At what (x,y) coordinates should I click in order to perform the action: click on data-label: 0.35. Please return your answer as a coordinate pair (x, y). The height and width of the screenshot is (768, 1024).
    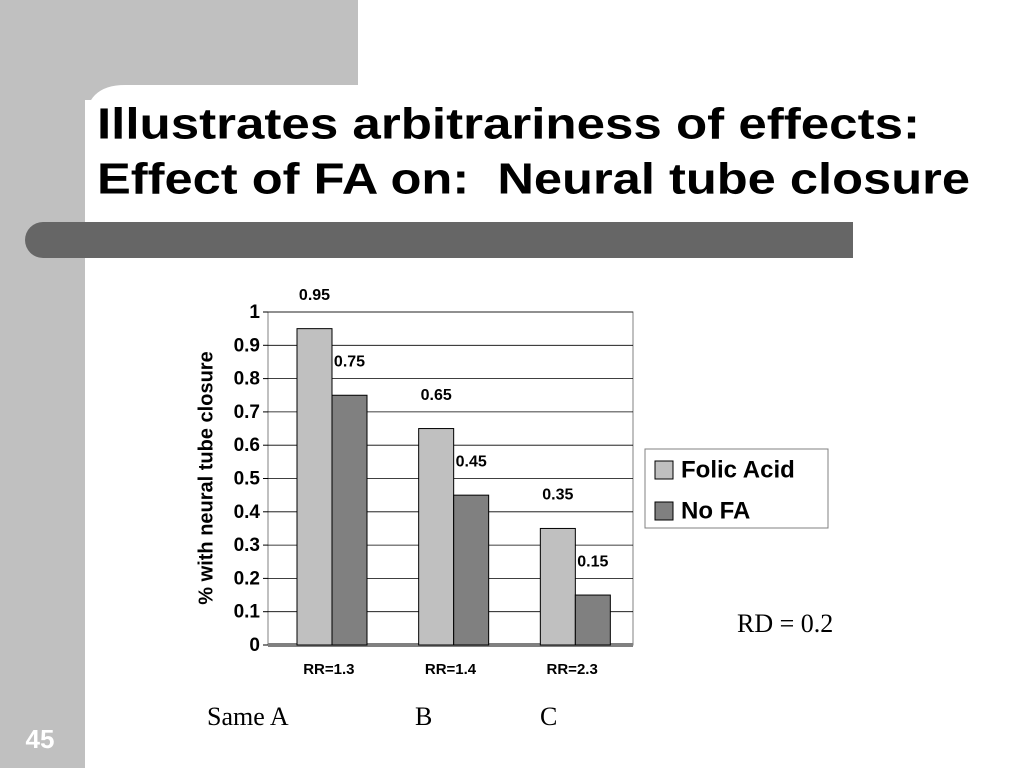
    Looking at the image, I should click on (557, 495).